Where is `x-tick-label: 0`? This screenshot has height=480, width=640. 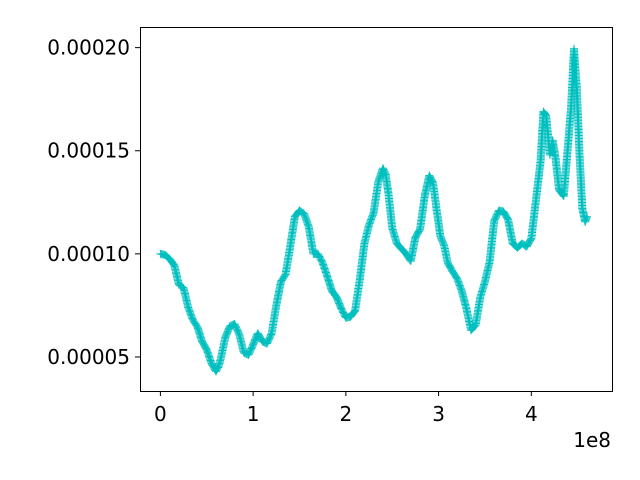 x-tick-label: 0 is located at coordinates (160, 414).